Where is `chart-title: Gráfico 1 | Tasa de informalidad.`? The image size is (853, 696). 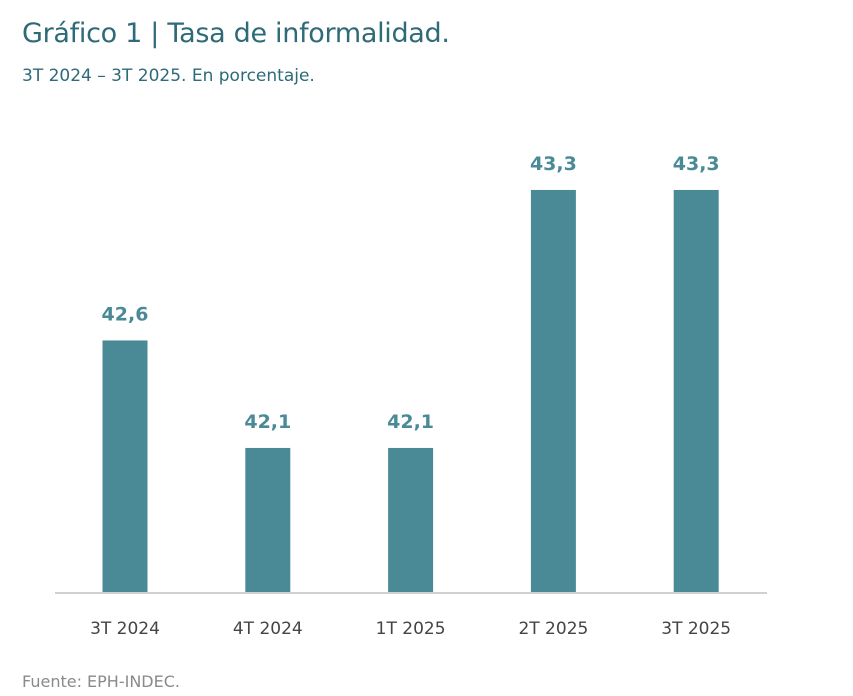 chart-title: Gráfico 1 | Tasa de informalidad. is located at coordinates (236, 33).